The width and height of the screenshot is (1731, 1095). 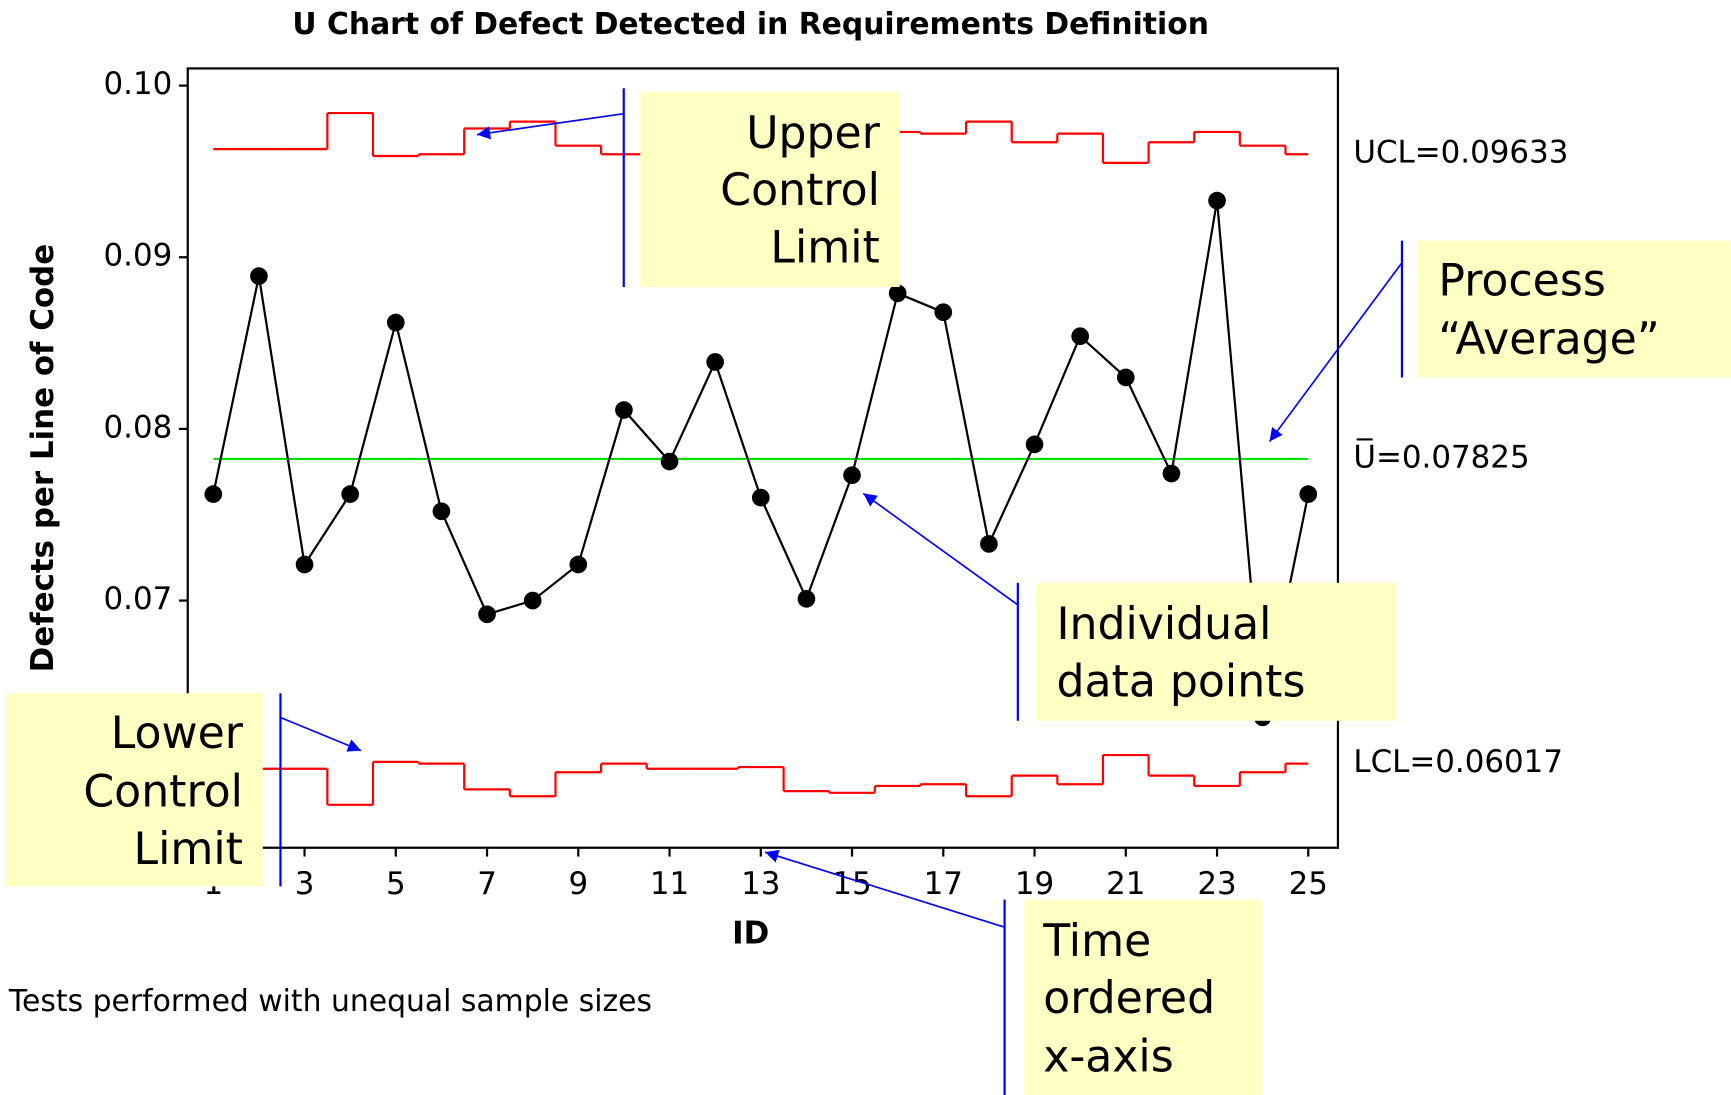 I want to click on x-tick-label: 25, so click(x=1308, y=884).